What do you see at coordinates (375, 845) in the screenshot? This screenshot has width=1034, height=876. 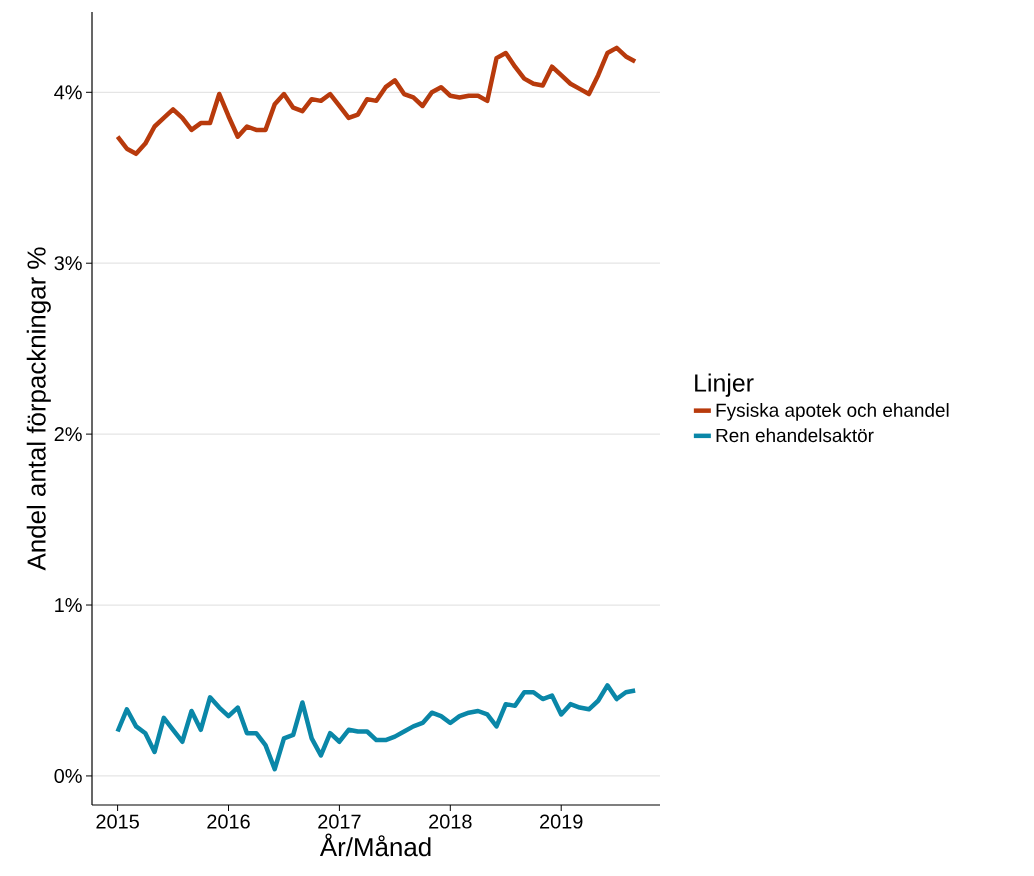 I see `x-axis-title: År/Månad` at bounding box center [375, 845].